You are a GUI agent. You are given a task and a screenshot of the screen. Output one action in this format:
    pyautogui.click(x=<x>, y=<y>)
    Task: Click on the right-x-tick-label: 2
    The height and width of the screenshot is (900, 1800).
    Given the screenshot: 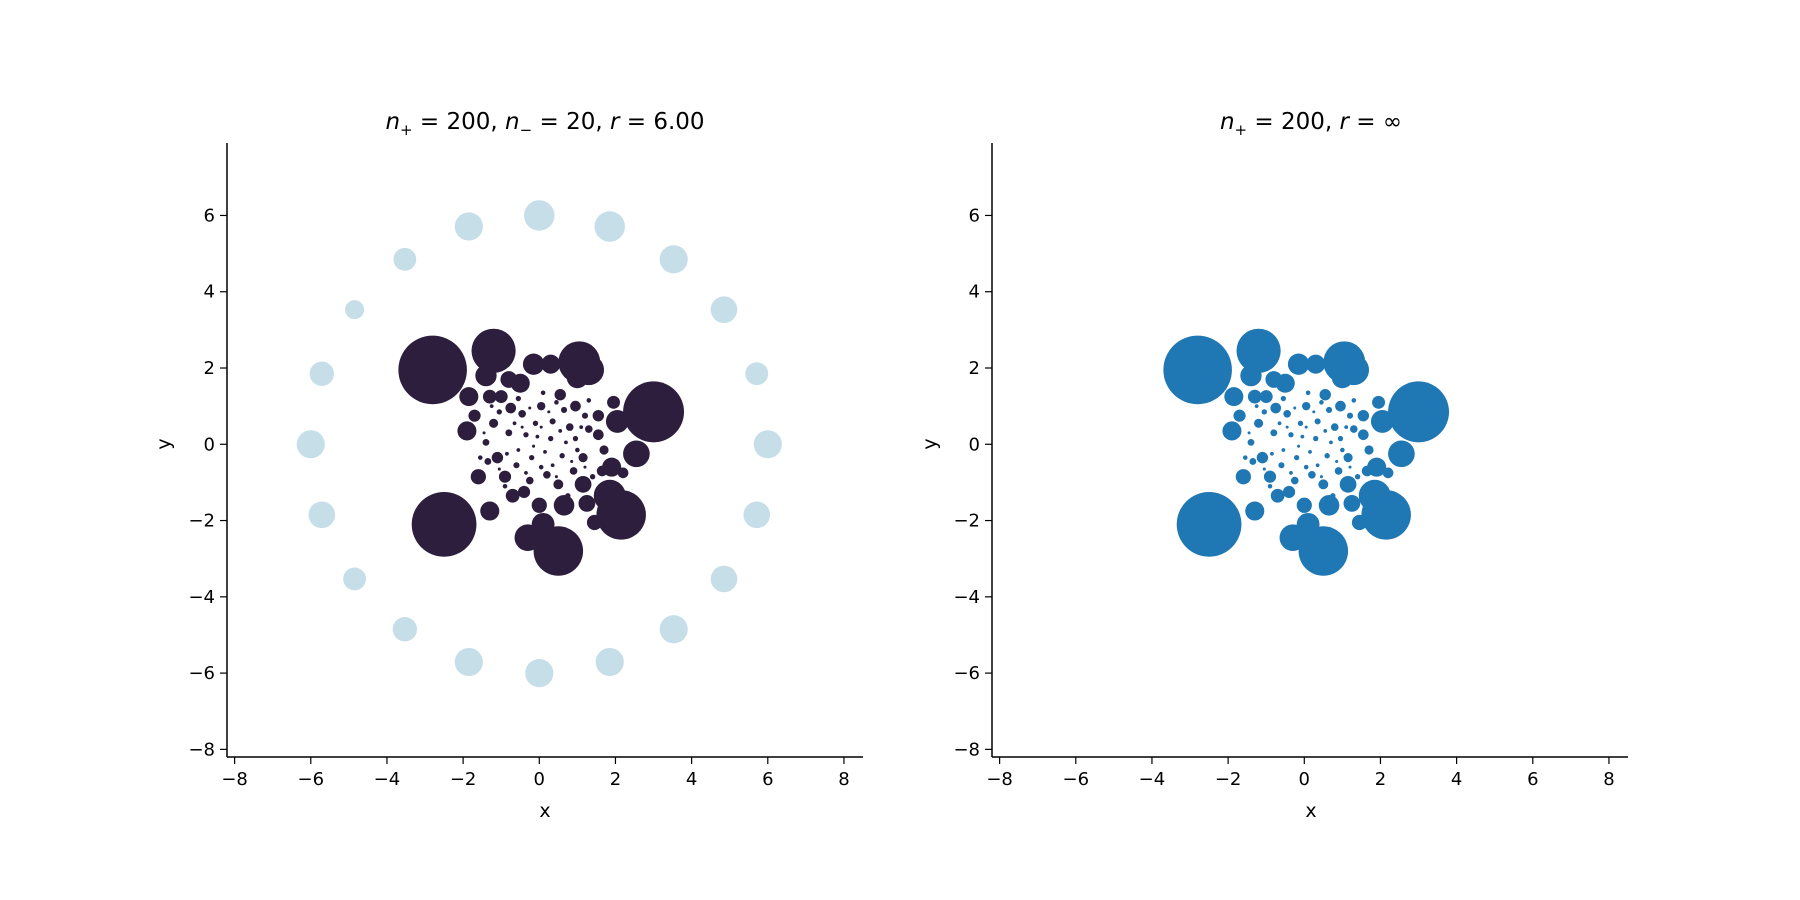 What is the action you would take?
    pyautogui.click(x=1380, y=779)
    